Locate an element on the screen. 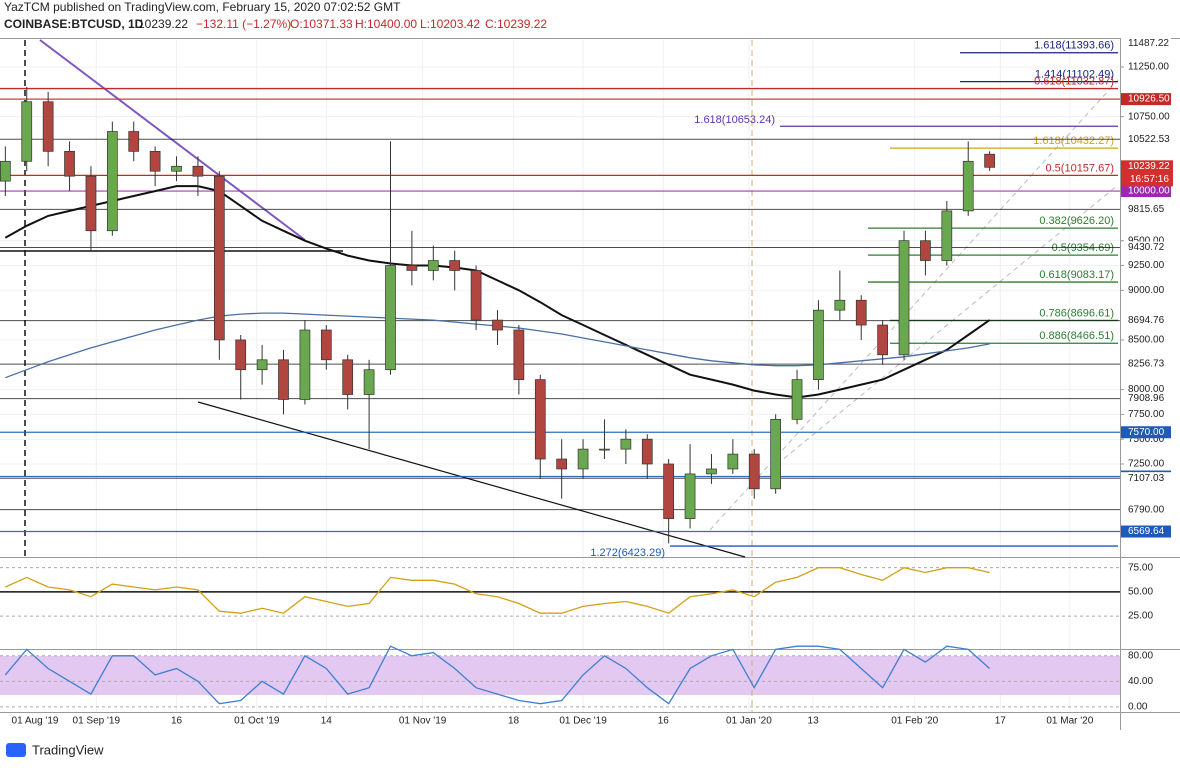 The width and height of the screenshot is (1180, 768). level-label: 9815.65 is located at coordinates (1146, 209).